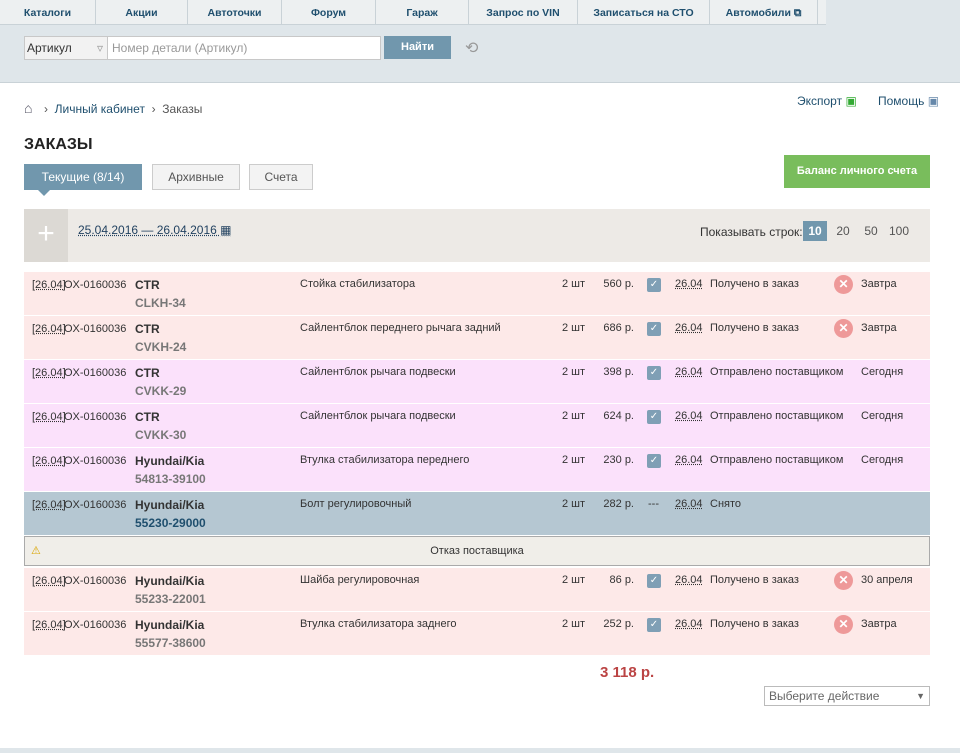 The height and width of the screenshot is (753, 960). Describe the element at coordinates (523, 12) in the screenshot. I see `nav-item: Запрос по VIN` at that location.